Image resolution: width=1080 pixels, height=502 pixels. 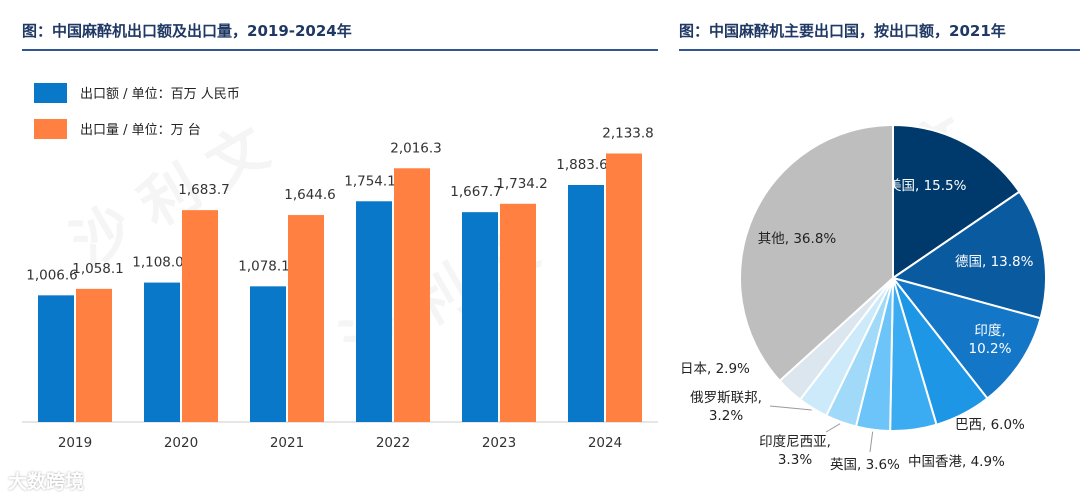 What do you see at coordinates (865, 464) in the screenshot?
I see `pie-label: 英国, 3.6%` at bounding box center [865, 464].